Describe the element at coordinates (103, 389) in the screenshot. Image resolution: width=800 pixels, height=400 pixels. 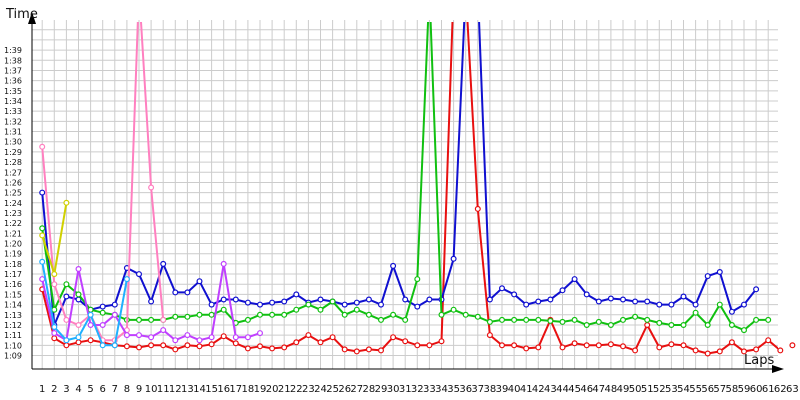
I see `x-tick-label: 6` at that location.